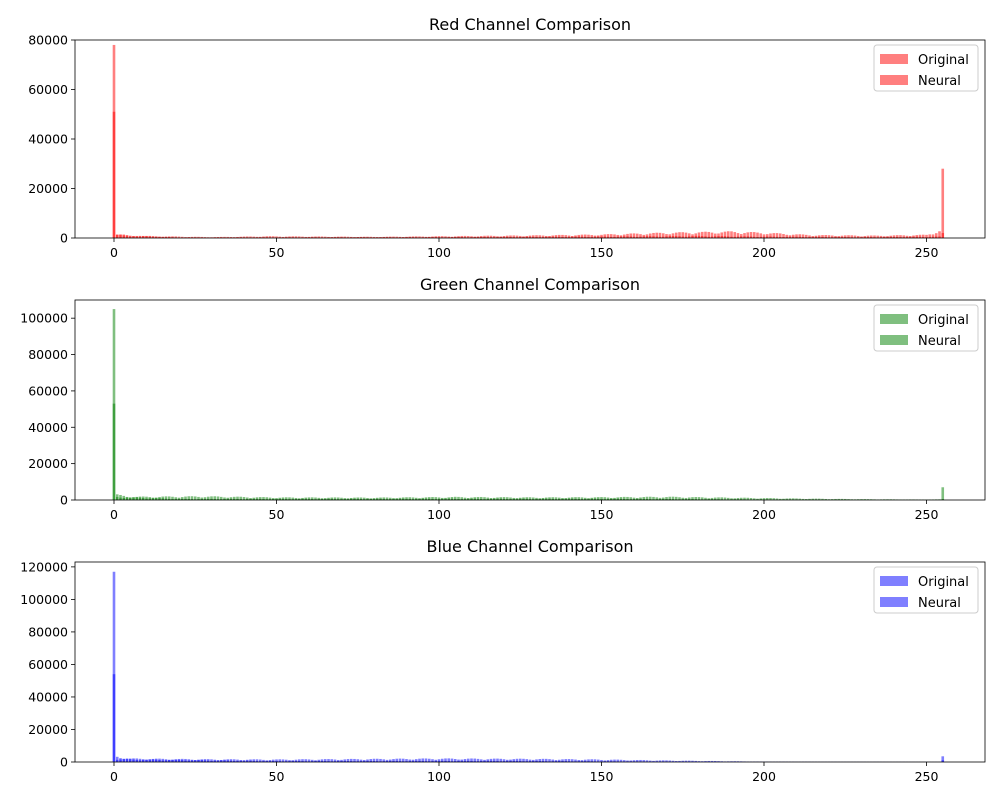 This screenshot has height=800, width=1000. I want to click on legend-label: Original, so click(943, 582).